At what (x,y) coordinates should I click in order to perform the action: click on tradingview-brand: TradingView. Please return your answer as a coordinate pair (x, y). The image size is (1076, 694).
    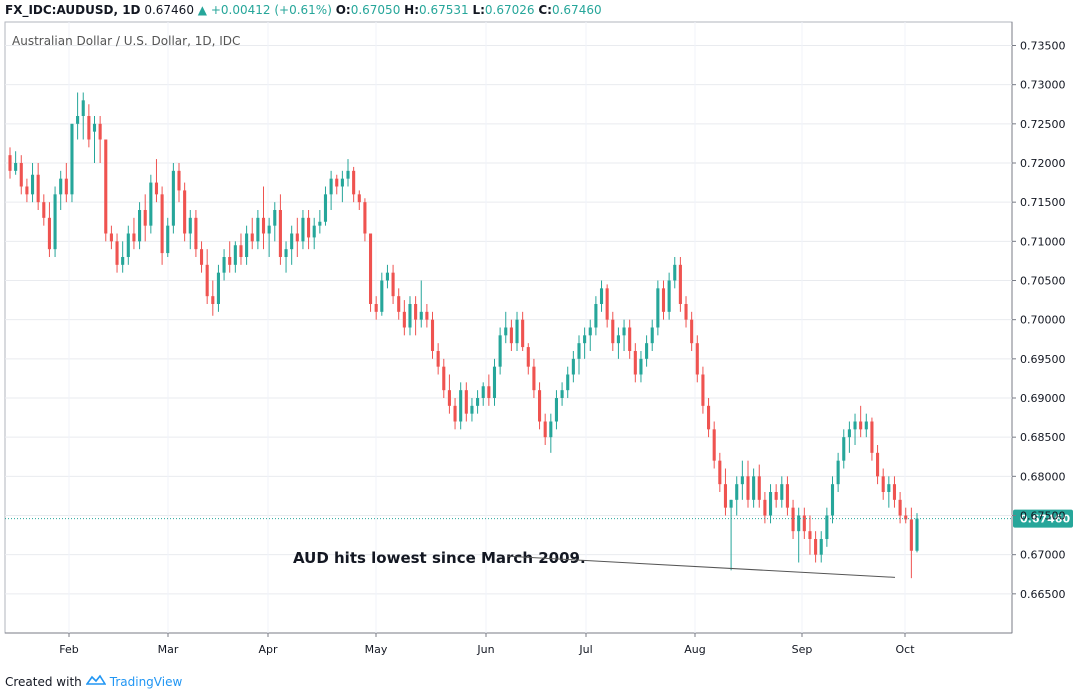
    Looking at the image, I should click on (146, 681).